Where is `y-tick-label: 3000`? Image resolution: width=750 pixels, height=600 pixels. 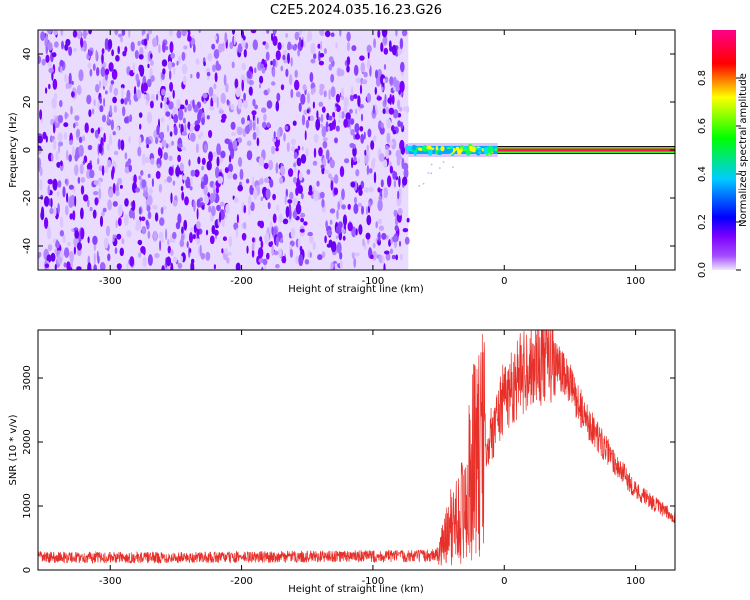 y-tick-label: 3000 is located at coordinates (27, 377).